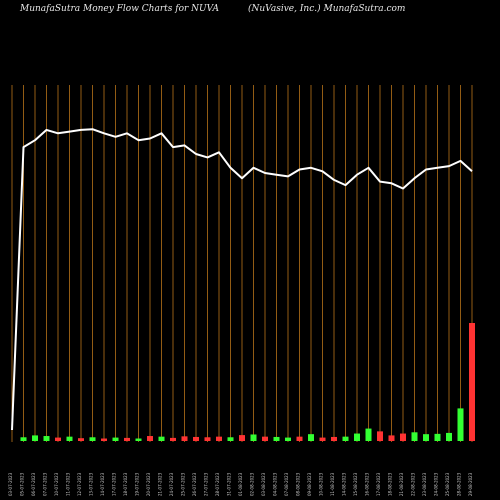  I want to click on x-tick-label: 03-07-2023, so click(10, 484).